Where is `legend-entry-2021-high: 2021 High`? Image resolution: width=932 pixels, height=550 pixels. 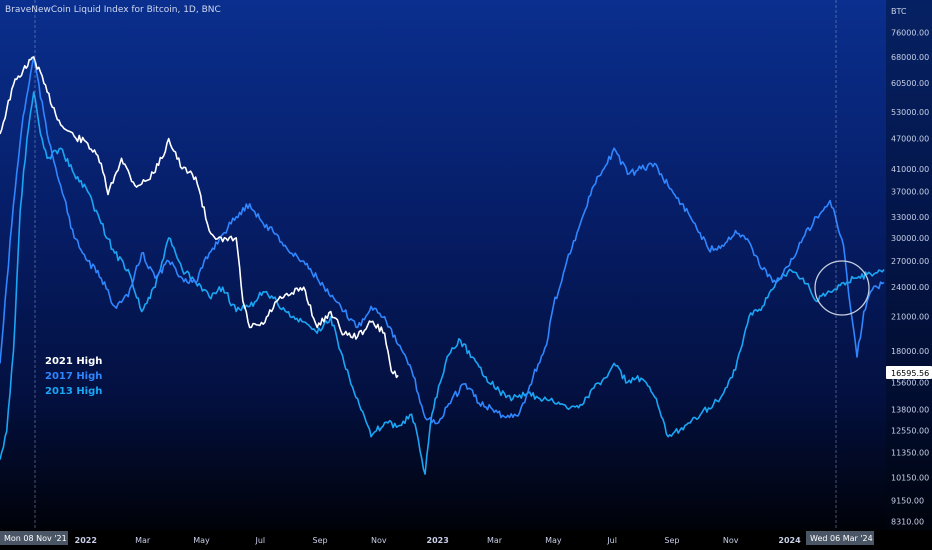
legend-entry-2021-high: 2021 High is located at coordinates (74, 361).